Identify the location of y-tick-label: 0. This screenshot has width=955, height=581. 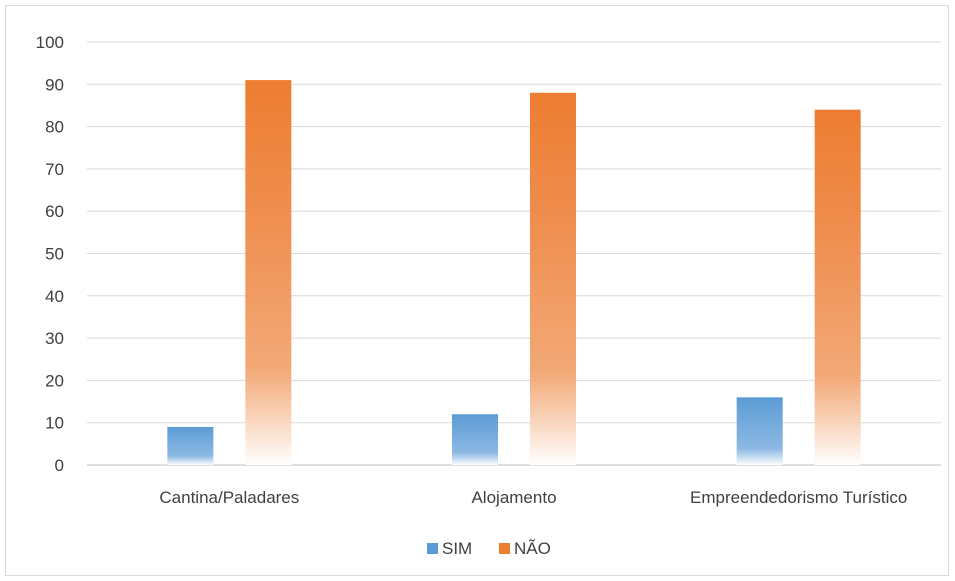
(59, 465).